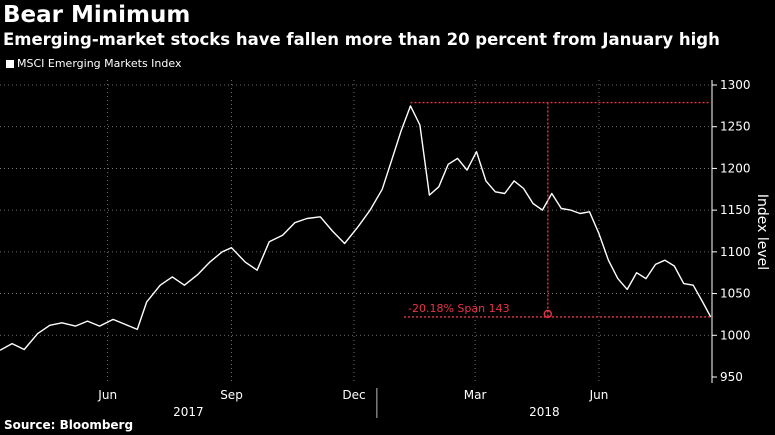 This screenshot has width=775, height=435. I want to click on y-tick-label: 1000, so click(735, 335).